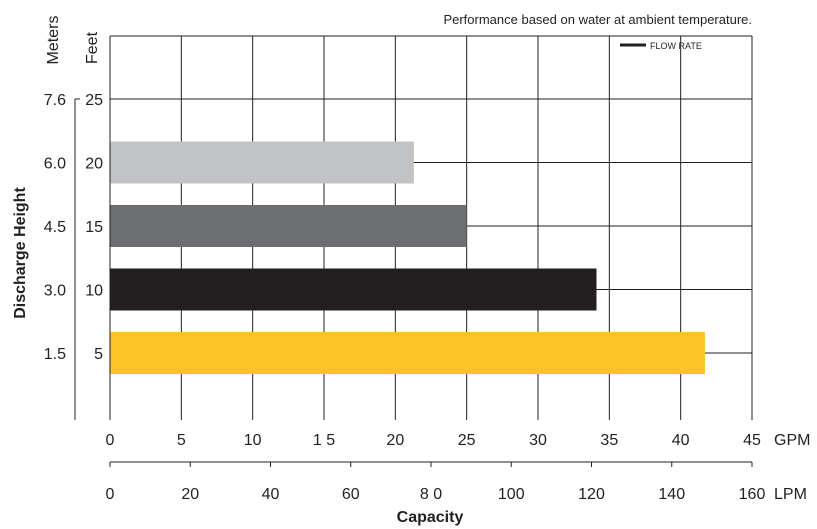  Describe the element at coordinates (73, 256) in the screenshot. I see `y-axis: 7.6 25 6.0 20 4.5 15 3.0 10 1.5 5` at that location.